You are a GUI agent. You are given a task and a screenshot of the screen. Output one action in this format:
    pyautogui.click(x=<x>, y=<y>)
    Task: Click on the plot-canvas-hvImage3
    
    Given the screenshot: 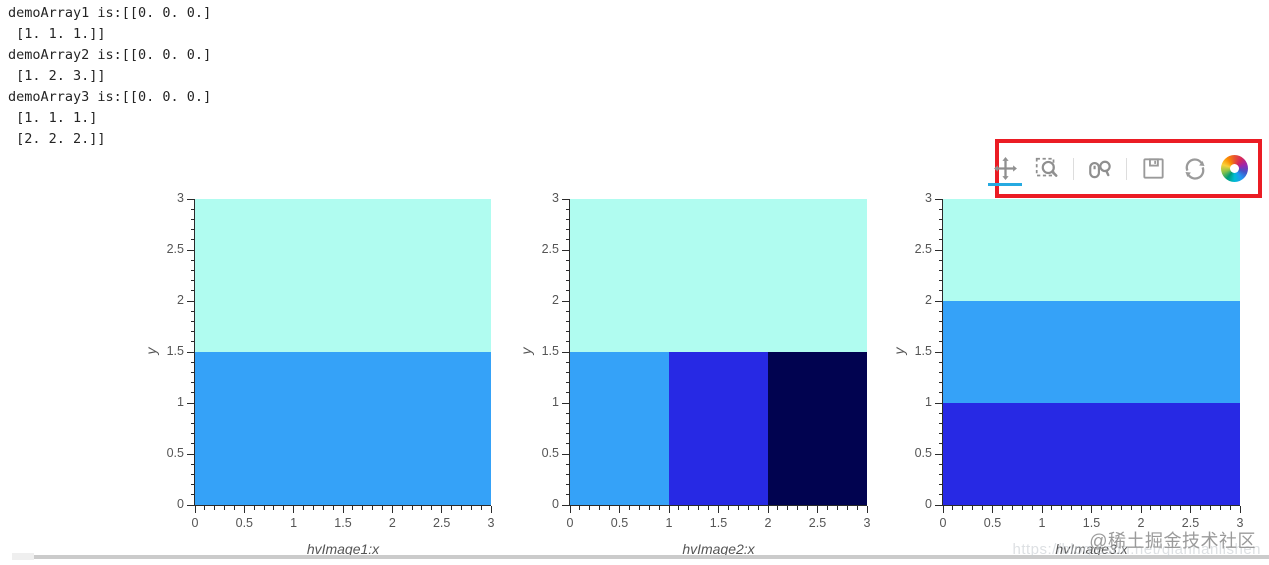 What is the action you would take?
    pyautogui.click(x=1091, y=352)
    